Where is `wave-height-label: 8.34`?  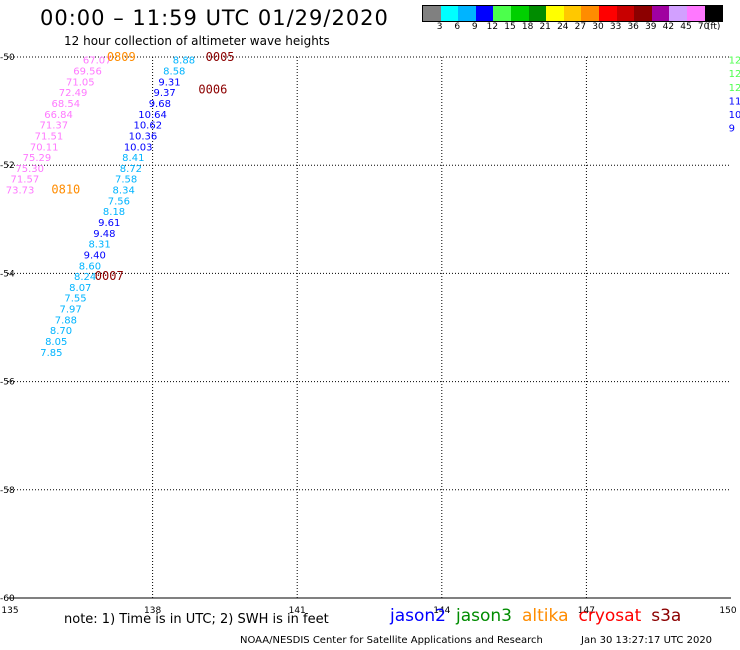 wave-height-label: 8.34 is located at coordinates (124, 191).